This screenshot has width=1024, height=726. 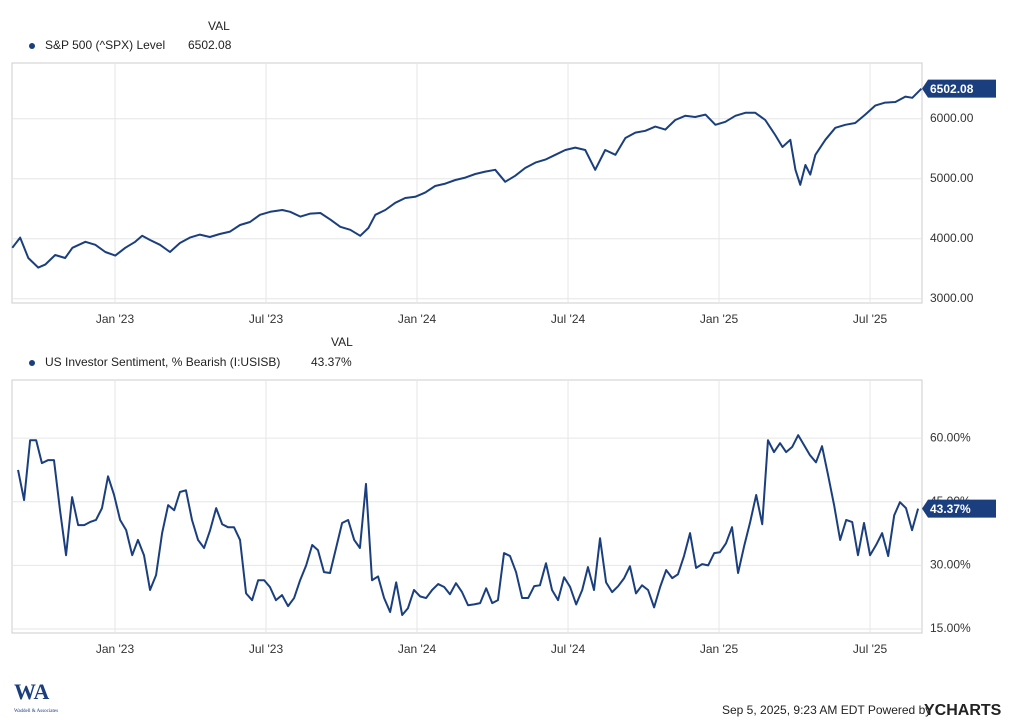 I want to click on y-tick-label: 6000.00, so click(x=952, y=118).